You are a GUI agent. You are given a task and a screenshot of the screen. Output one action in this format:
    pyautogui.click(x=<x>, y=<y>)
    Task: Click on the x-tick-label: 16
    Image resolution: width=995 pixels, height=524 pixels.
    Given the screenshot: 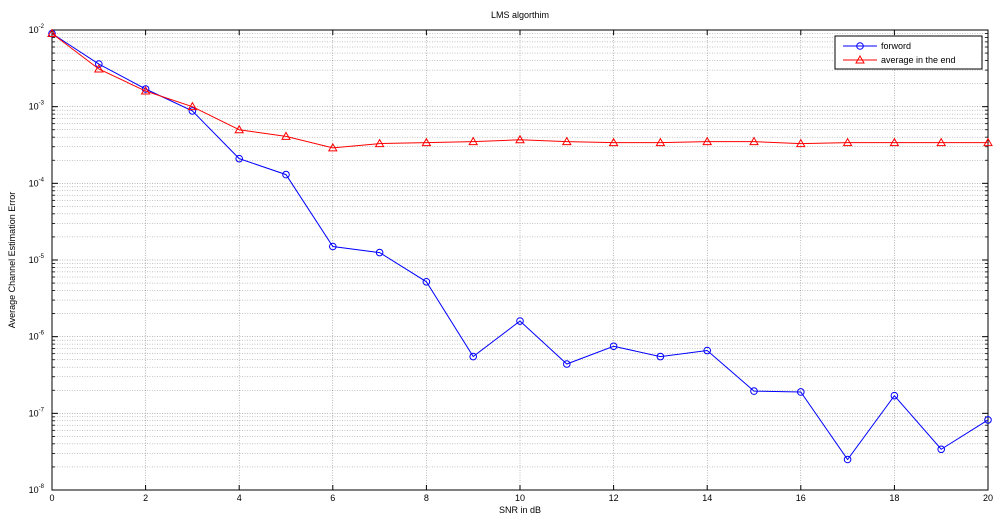 What is the action you would take?
    pyautogui.click(x=801, y=498)
    